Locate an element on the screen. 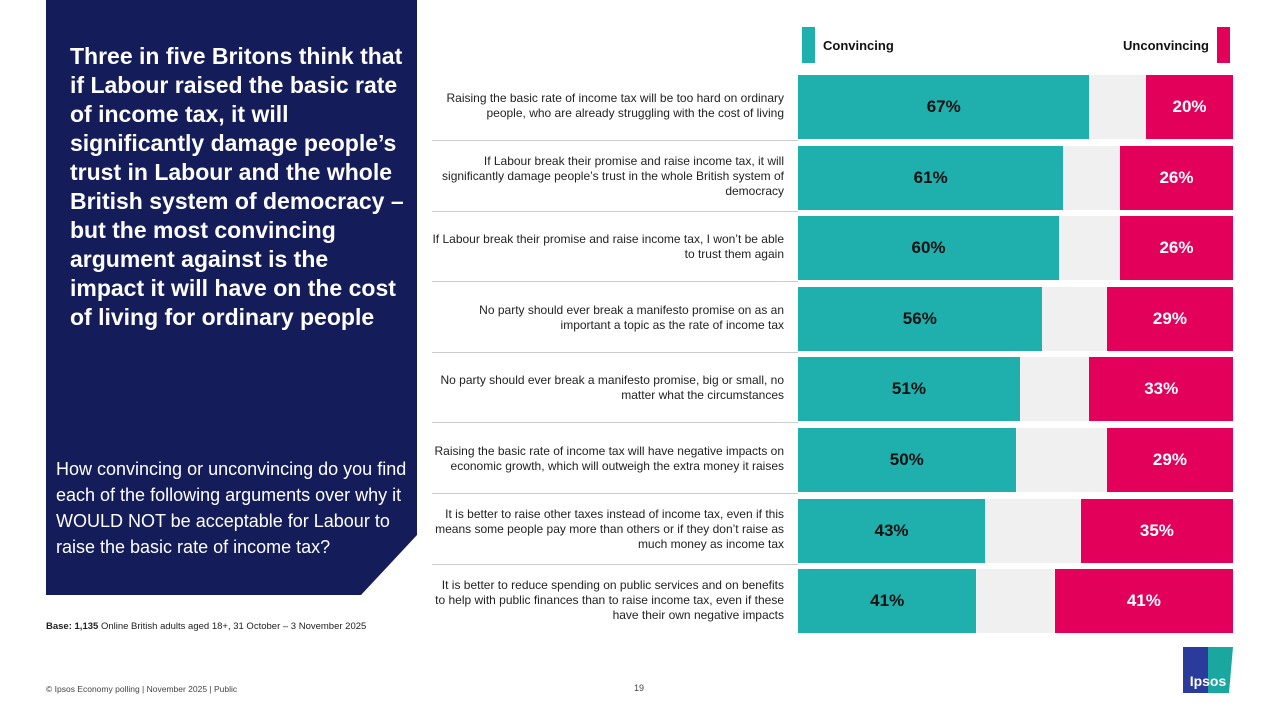 Image resolution: width=1280 pixels, height=720 pixels. data-label: 43% is located at coordinates (891, 530).